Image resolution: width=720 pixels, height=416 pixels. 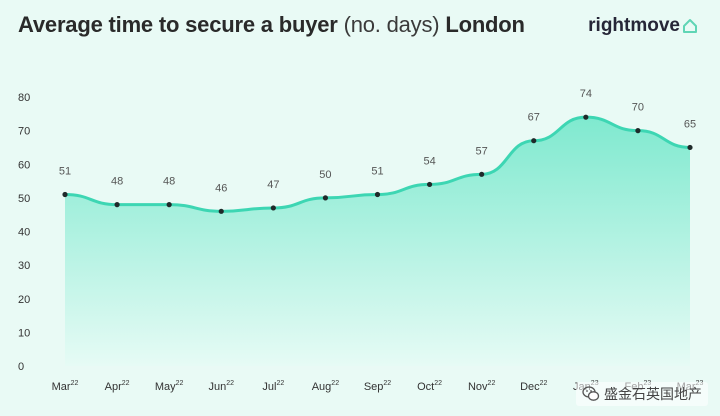 What do you see at coordinates (24, 98) in the screenshot?
I see `y-tick-label: 80` at bounding box center [24, 98].